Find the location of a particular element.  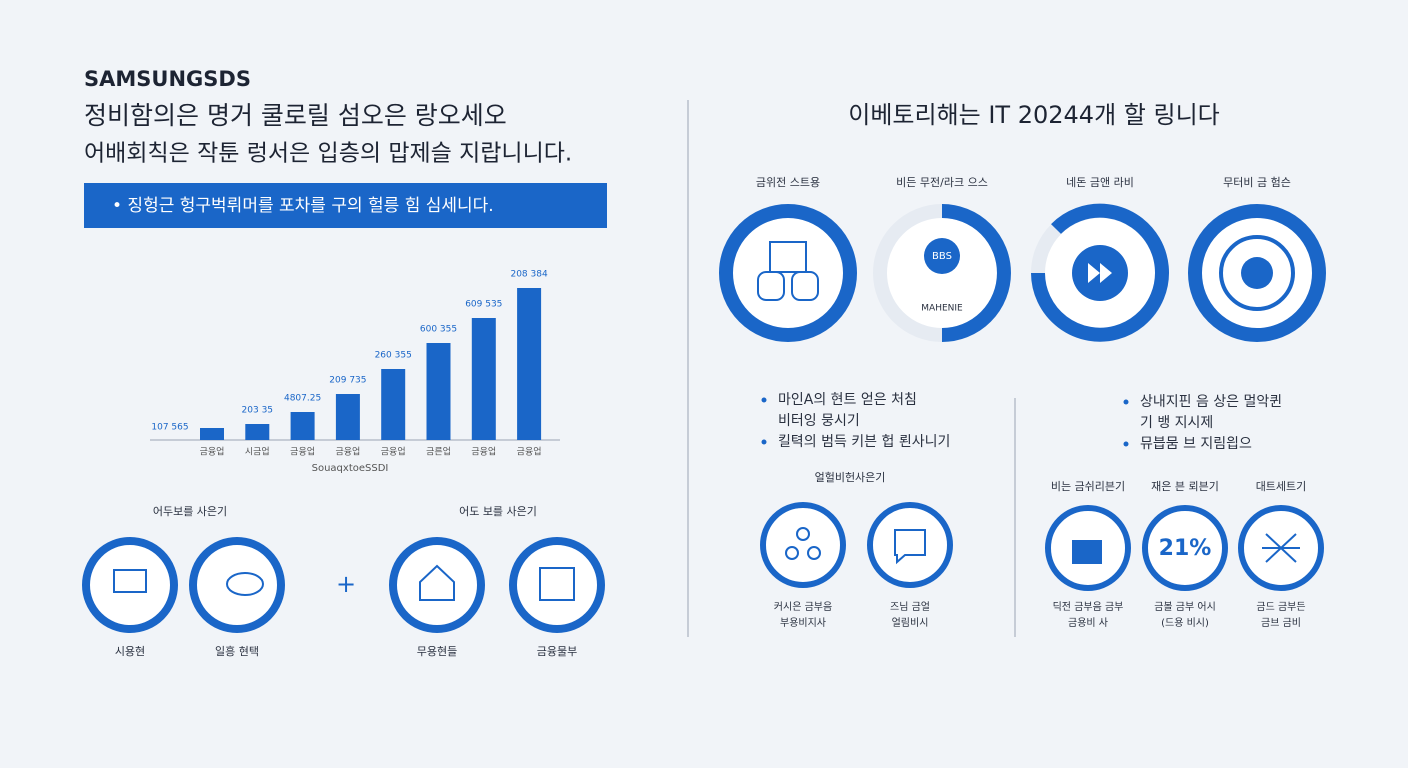

bullet: 킬텩의 범득 키븐 헙 뢴사니기 is located at coordinates (864, 442).